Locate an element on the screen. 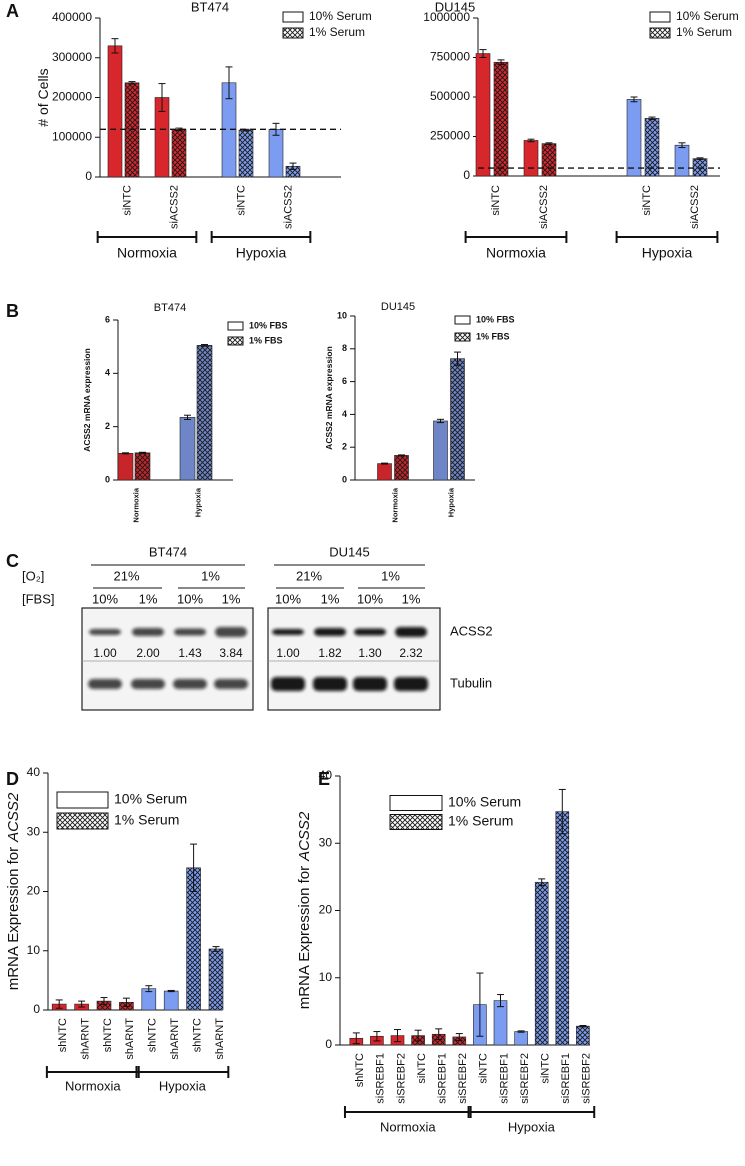  band-quantification: 2.32 is located at coordinates (411, 653).